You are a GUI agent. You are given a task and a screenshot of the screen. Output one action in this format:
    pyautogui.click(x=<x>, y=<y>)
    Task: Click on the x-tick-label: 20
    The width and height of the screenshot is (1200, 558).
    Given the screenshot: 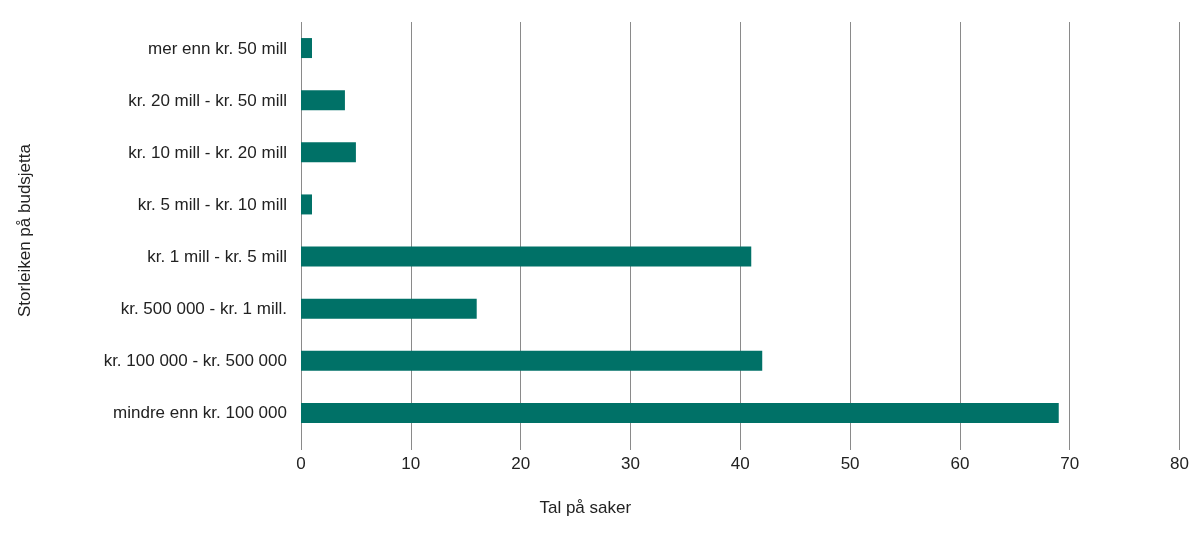 What is the action you would take?
    pyautogui.click(x=521, y=463)
    